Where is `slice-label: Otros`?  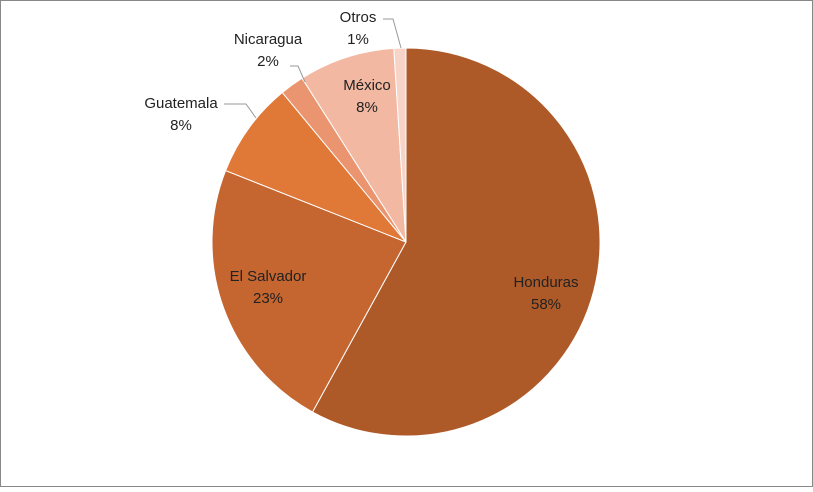 slice-label: Otros is located at coordinates (358, 17).